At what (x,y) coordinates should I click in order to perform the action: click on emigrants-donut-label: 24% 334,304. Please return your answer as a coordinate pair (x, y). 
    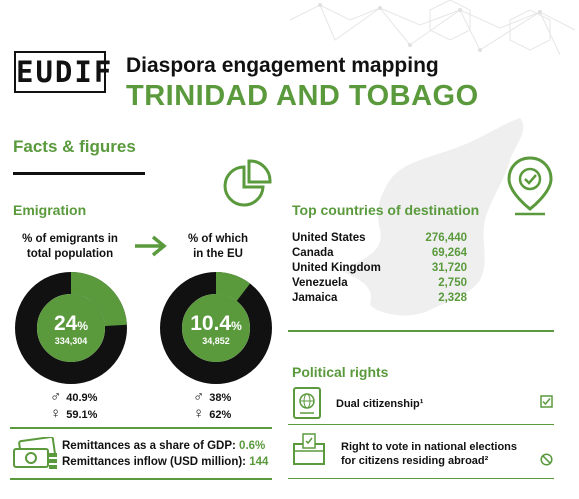
    Looking at the image, I should click on (71, 329).